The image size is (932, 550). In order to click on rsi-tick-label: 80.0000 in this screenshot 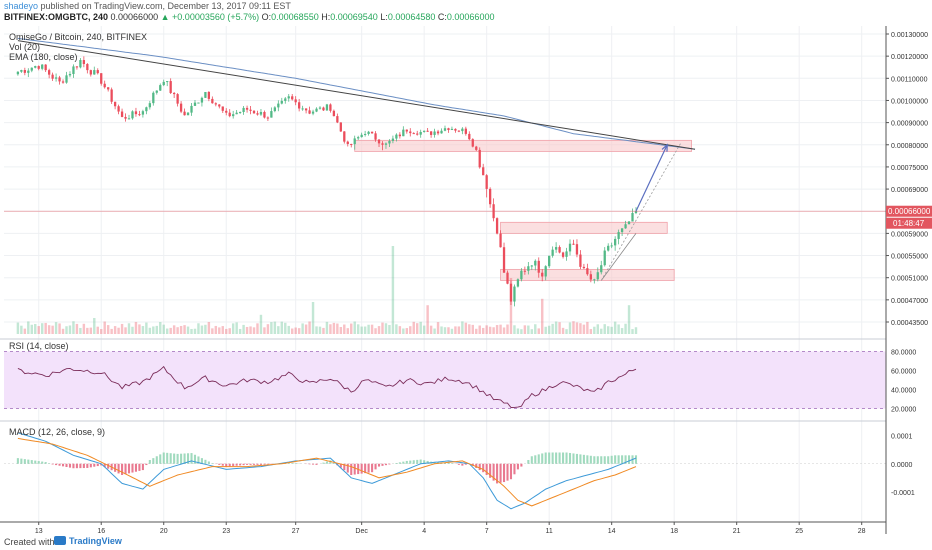, I will do `click(903, 353)`.